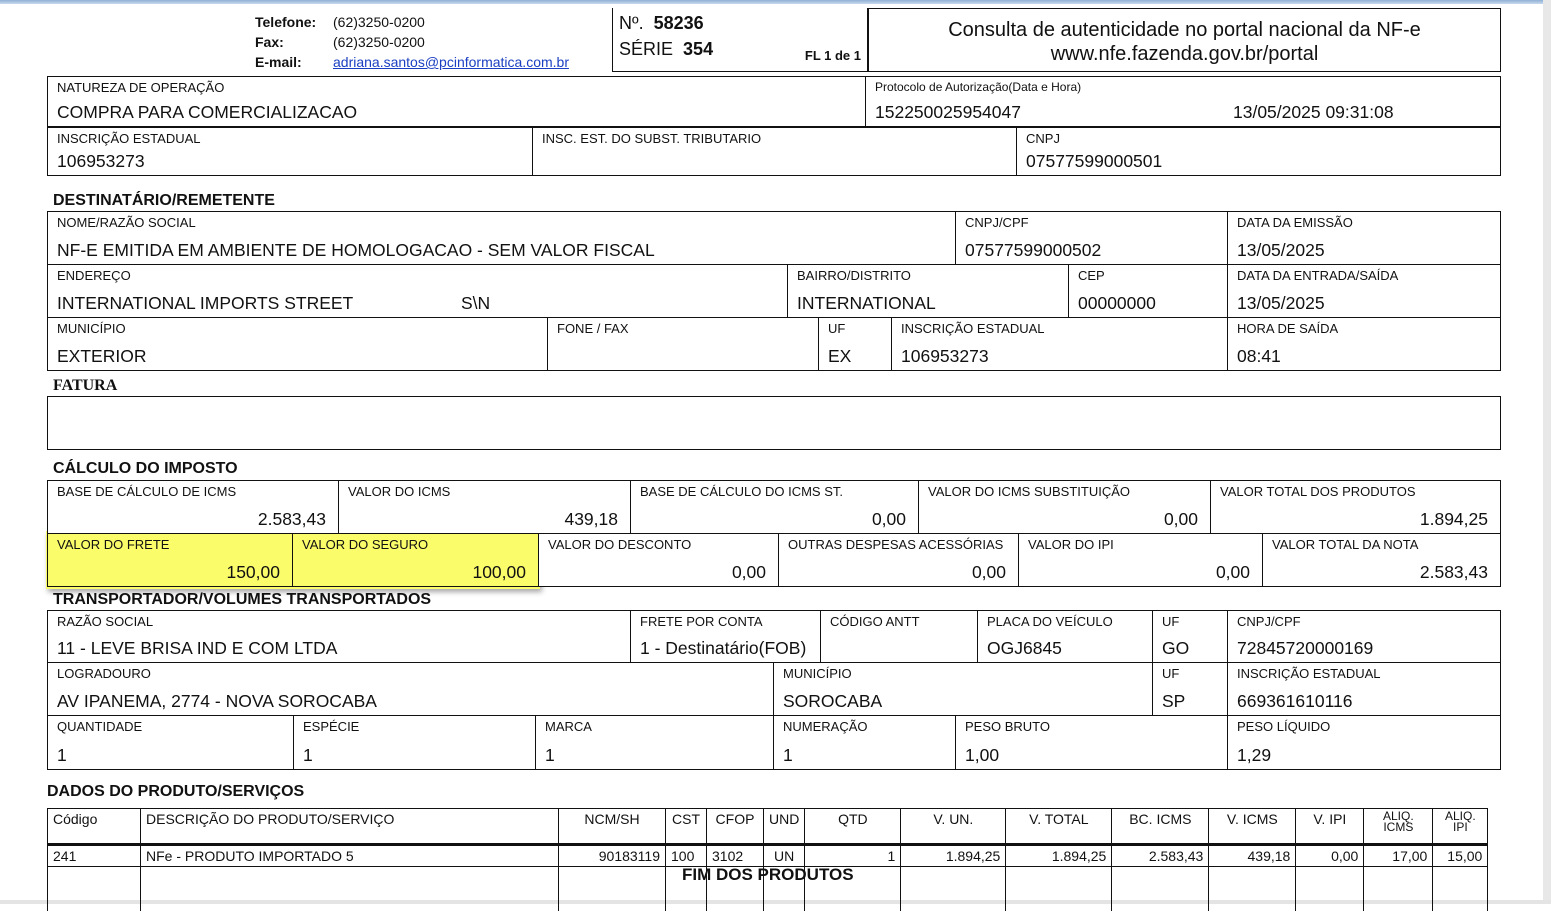 The width and height of the screenshot is (1551, 911). Describe the element at coordinates (415, 560) in the screenshot. I see `imposto-seguro-field: VALOR DO SEGURO 100,00` at that location.